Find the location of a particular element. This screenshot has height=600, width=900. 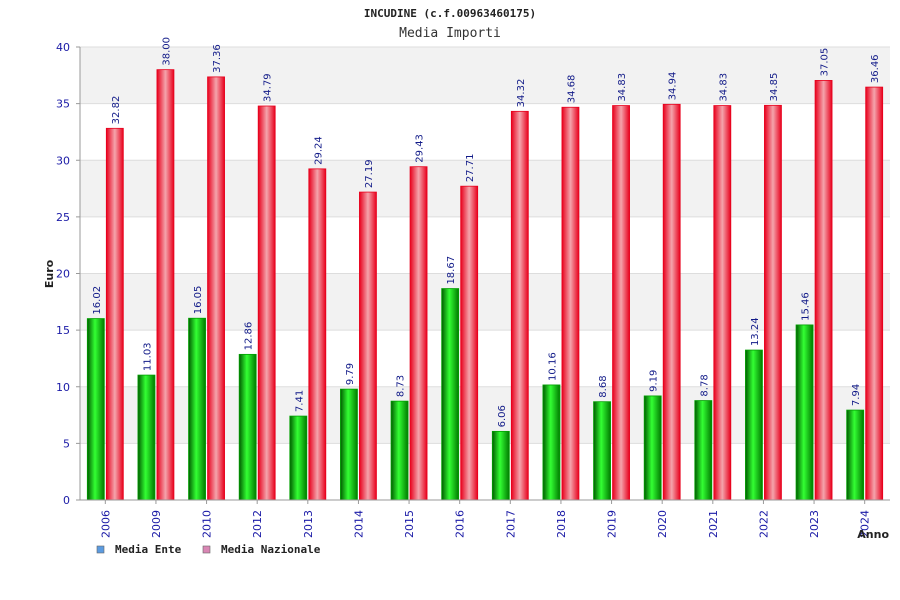

y-tick-label: 20 is located at coordinates (63, 274).